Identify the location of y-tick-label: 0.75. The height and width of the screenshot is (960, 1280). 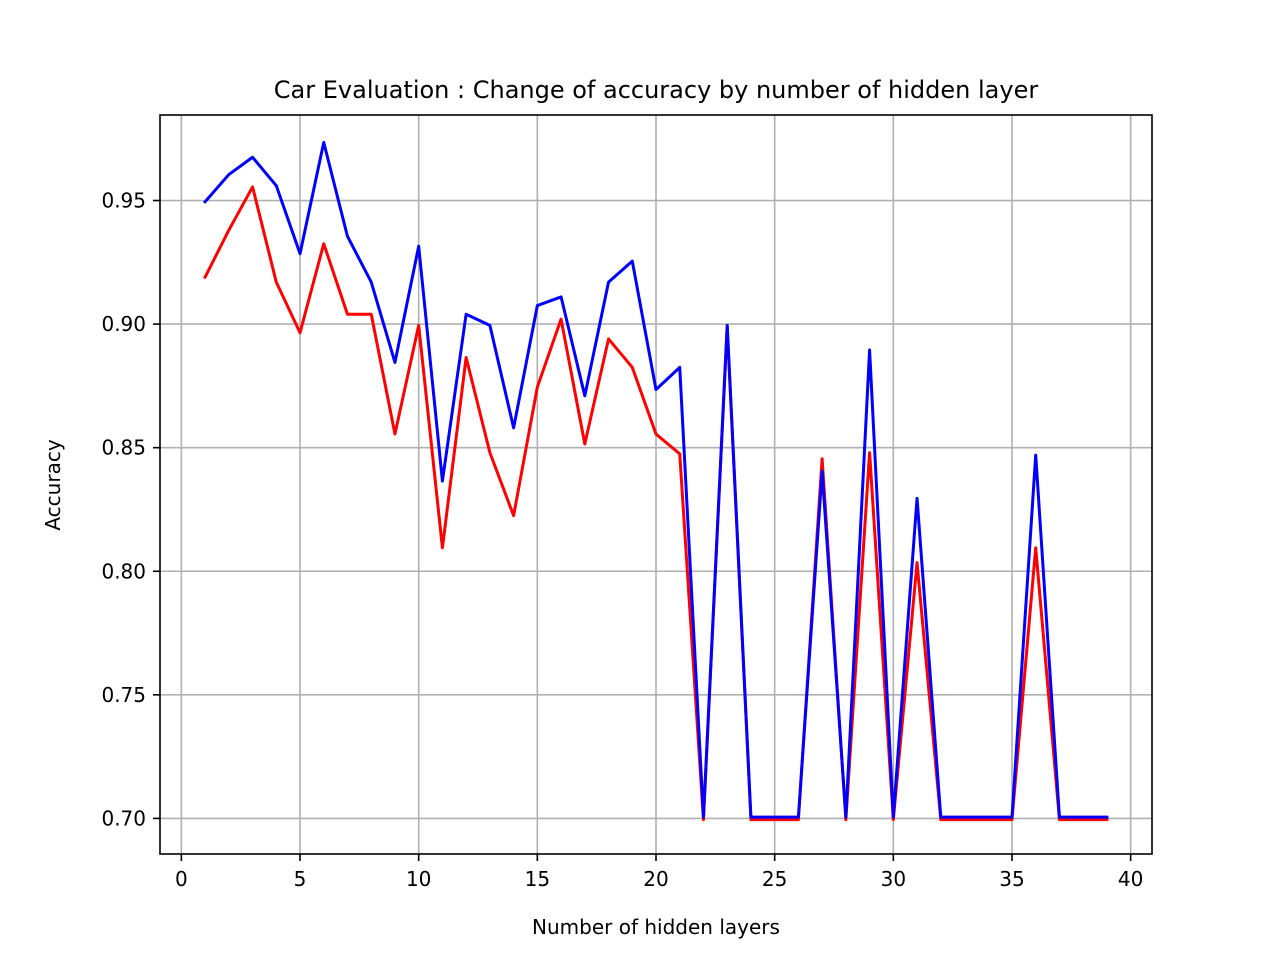
(123, 695).